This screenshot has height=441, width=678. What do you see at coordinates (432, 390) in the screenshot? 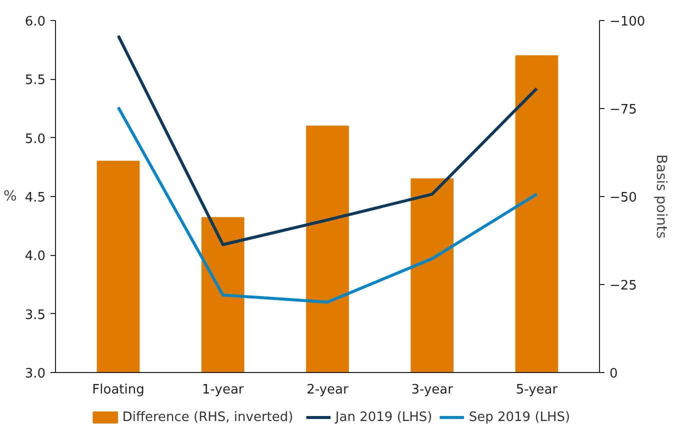
I see `x-tick-label: 3-year` at bounding box center [432, 390].